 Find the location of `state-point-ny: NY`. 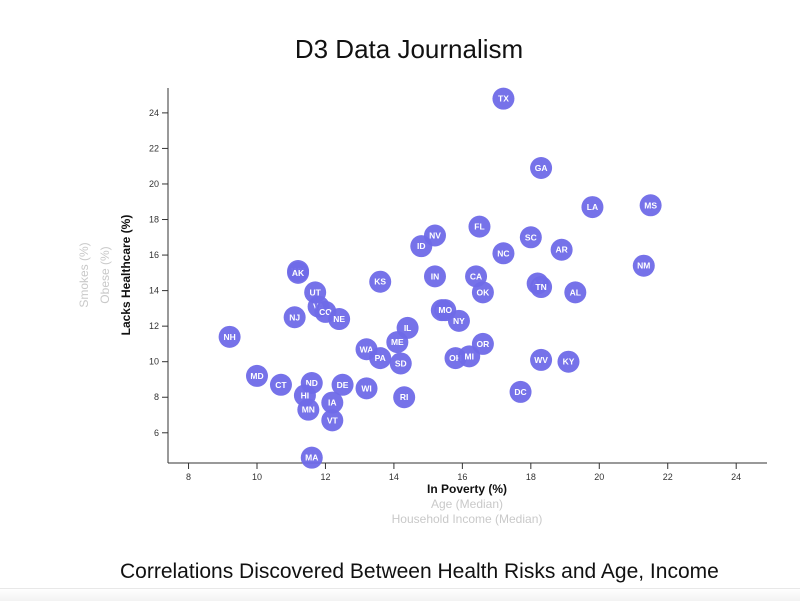

state-point-ny: NY is located at coordinates (458, 320).